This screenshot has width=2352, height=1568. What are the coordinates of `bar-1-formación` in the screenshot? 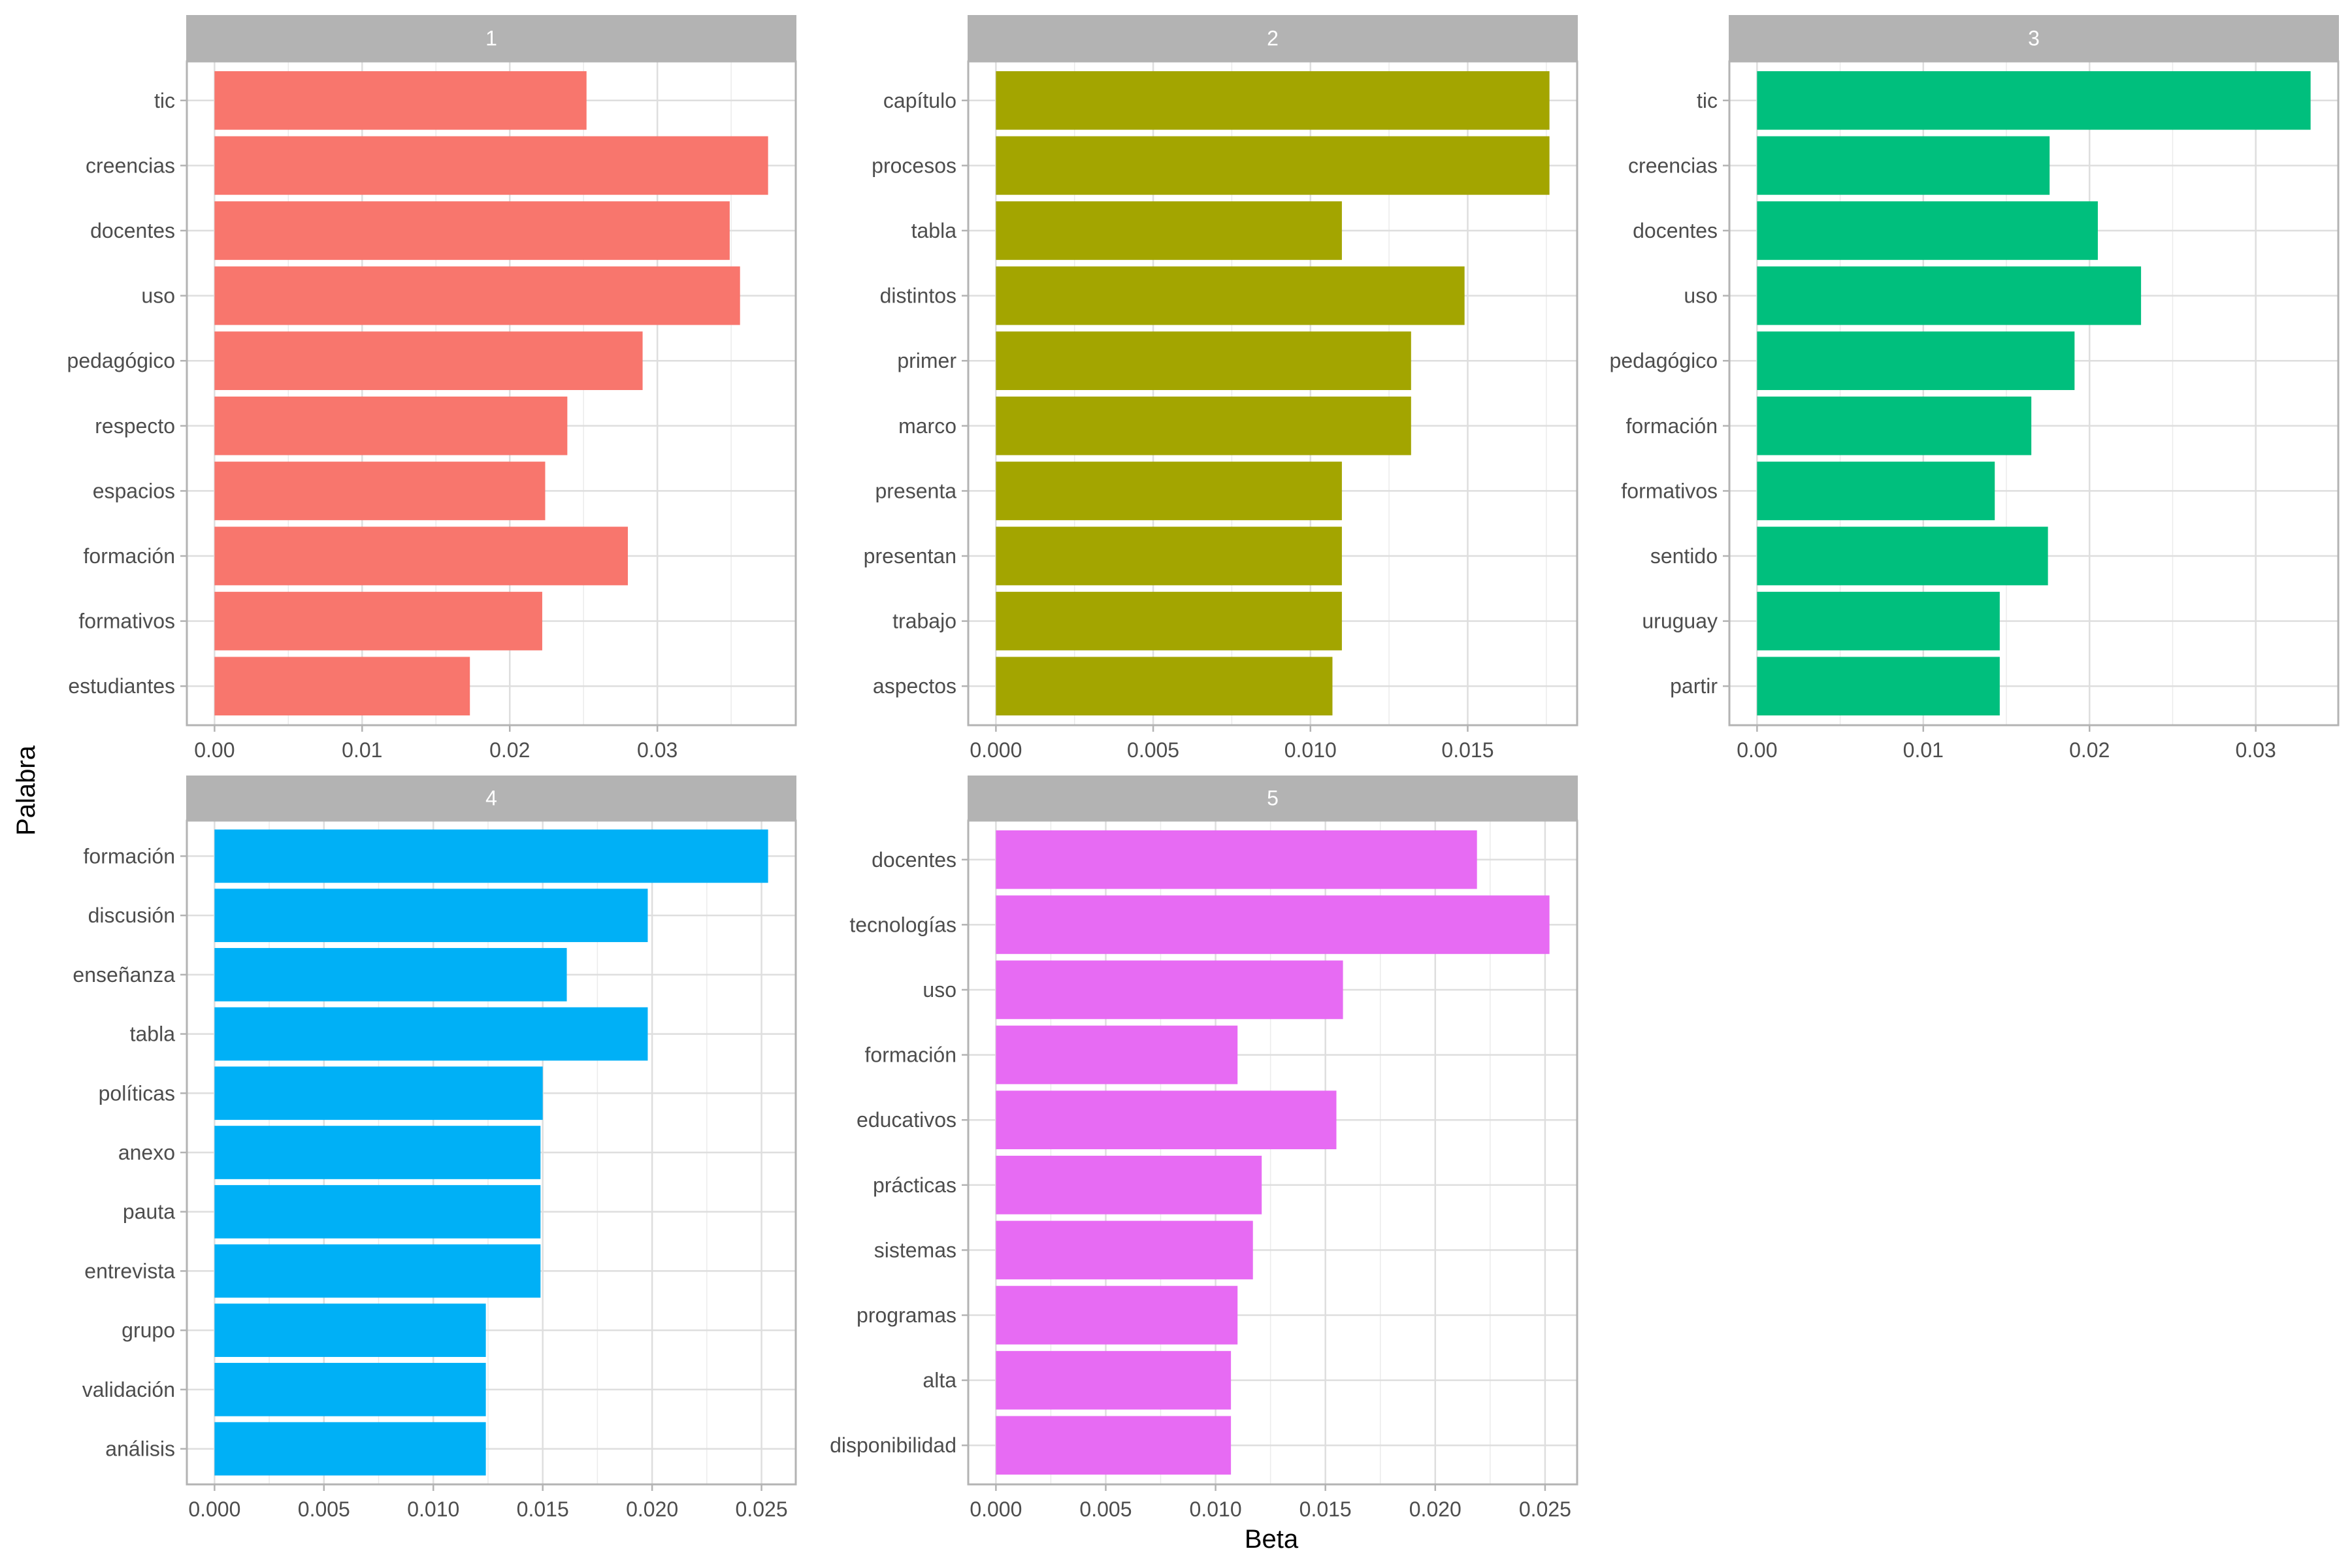 It's located at (421, 556).